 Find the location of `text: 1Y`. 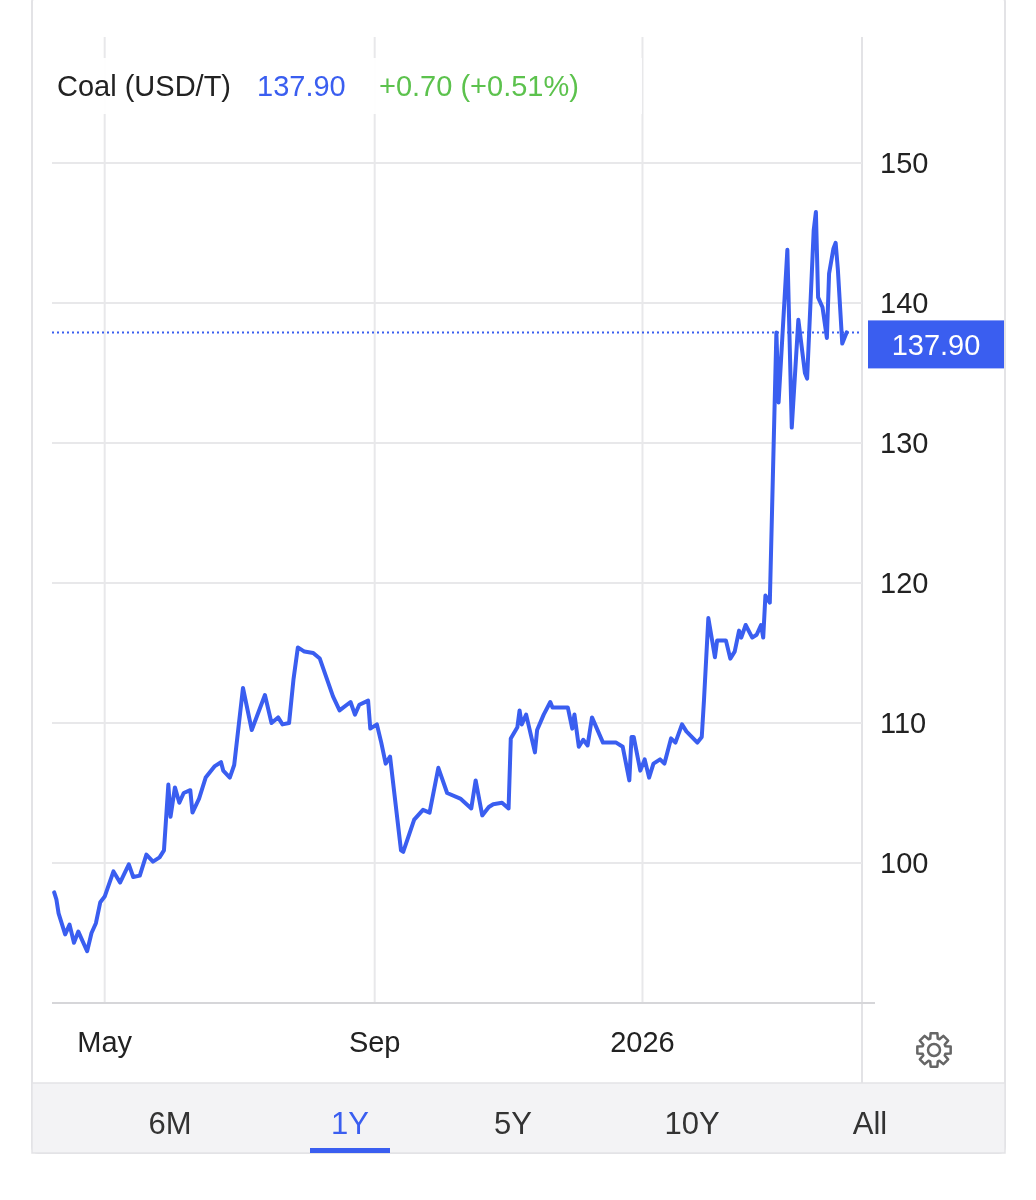

text: 1Y is located at coordinates (350, 1123).